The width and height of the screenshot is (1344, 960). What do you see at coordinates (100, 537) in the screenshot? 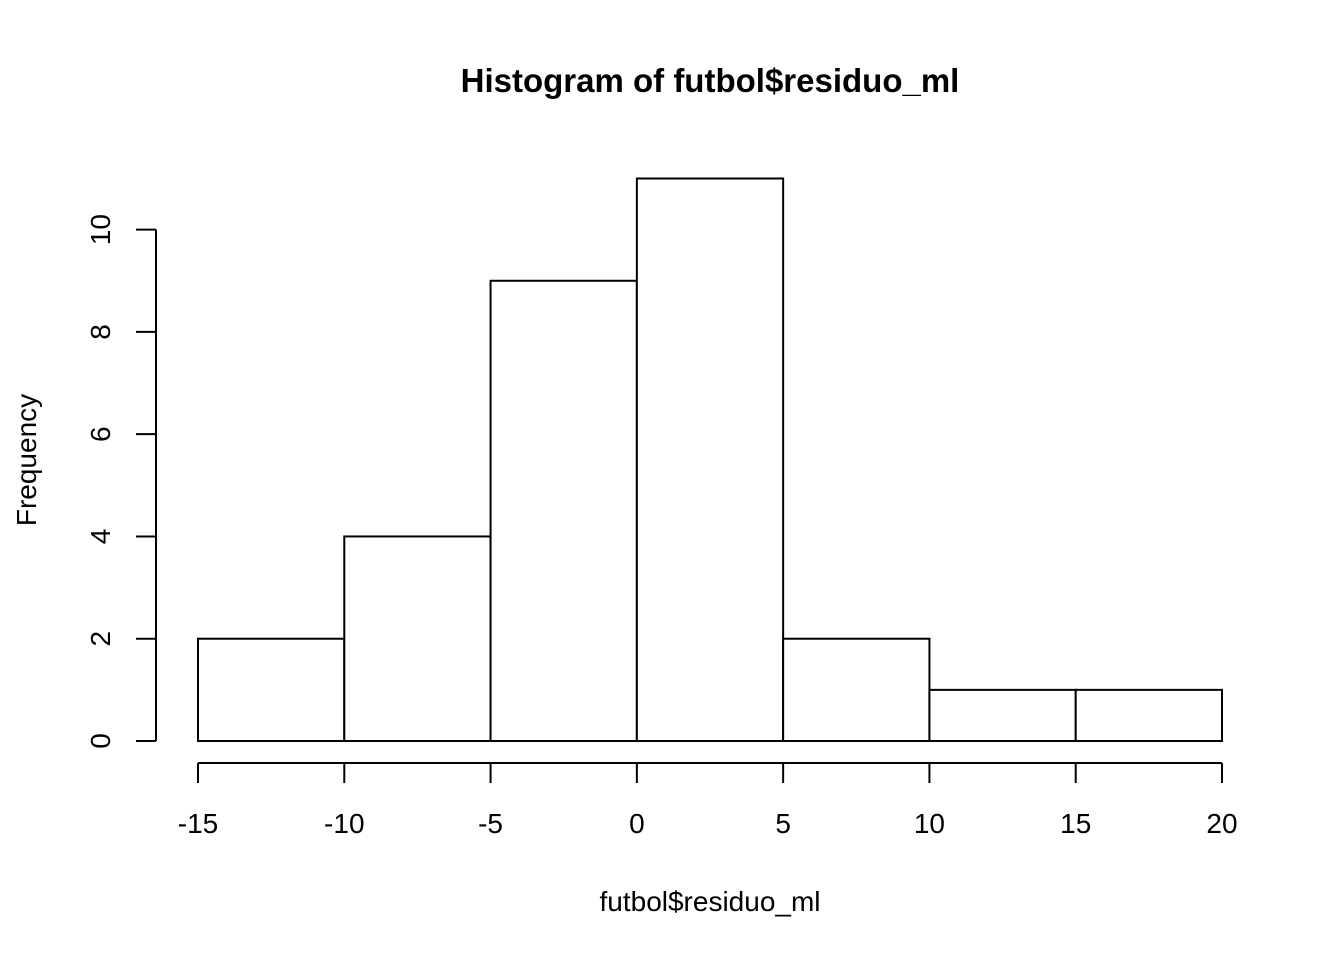
I see `y-tick-label: 4` at bounding box center [100, 537].